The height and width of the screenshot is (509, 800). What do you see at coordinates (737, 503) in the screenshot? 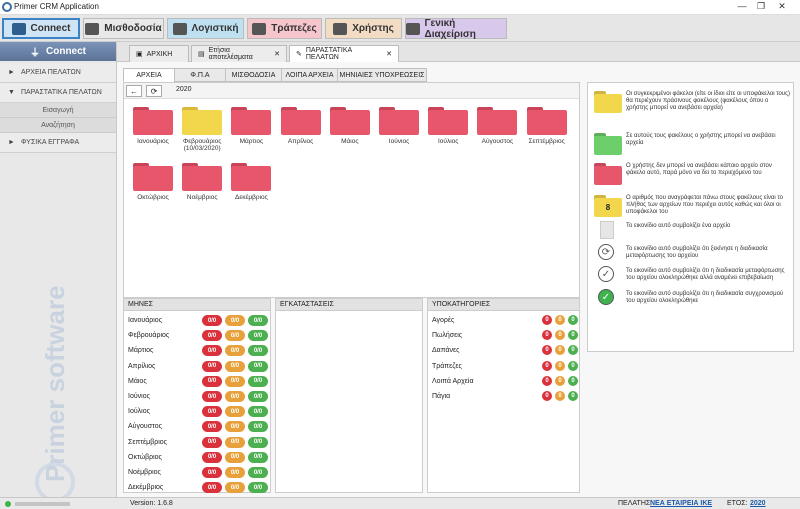
I see `year-label: ΕΤΟΣ:` at bounding box center [737, 503].